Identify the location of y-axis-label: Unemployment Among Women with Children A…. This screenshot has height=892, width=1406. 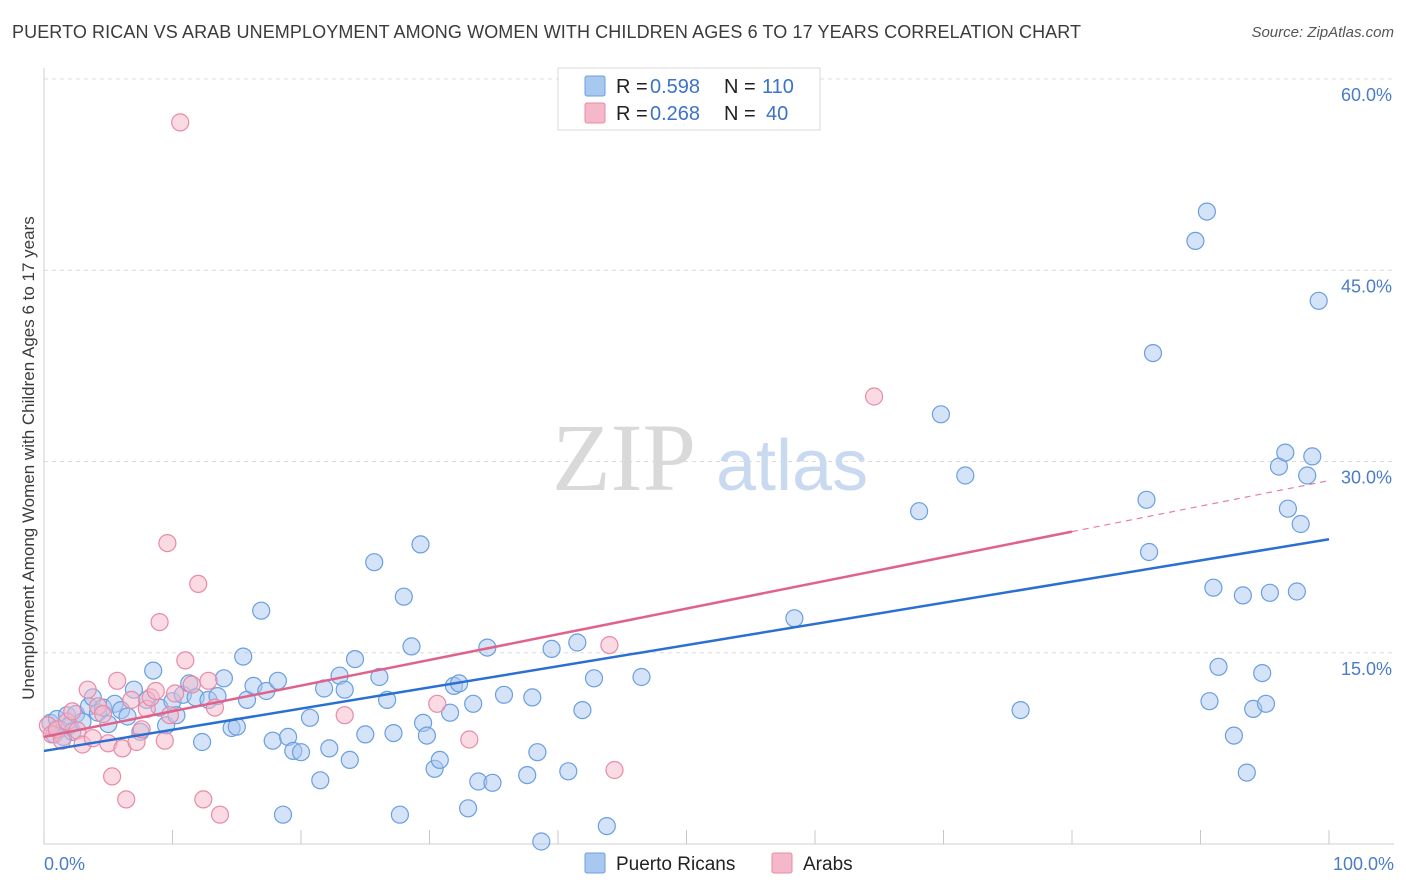
(28, 458).